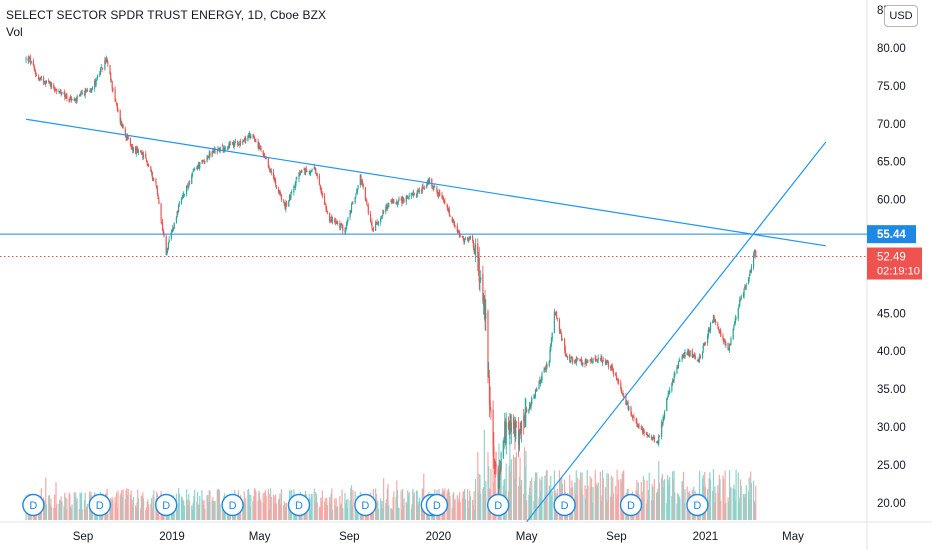 Image resolution: width=932 pixels, height=550 pixels. I want to click on dividend-circle, so click(697, 505).